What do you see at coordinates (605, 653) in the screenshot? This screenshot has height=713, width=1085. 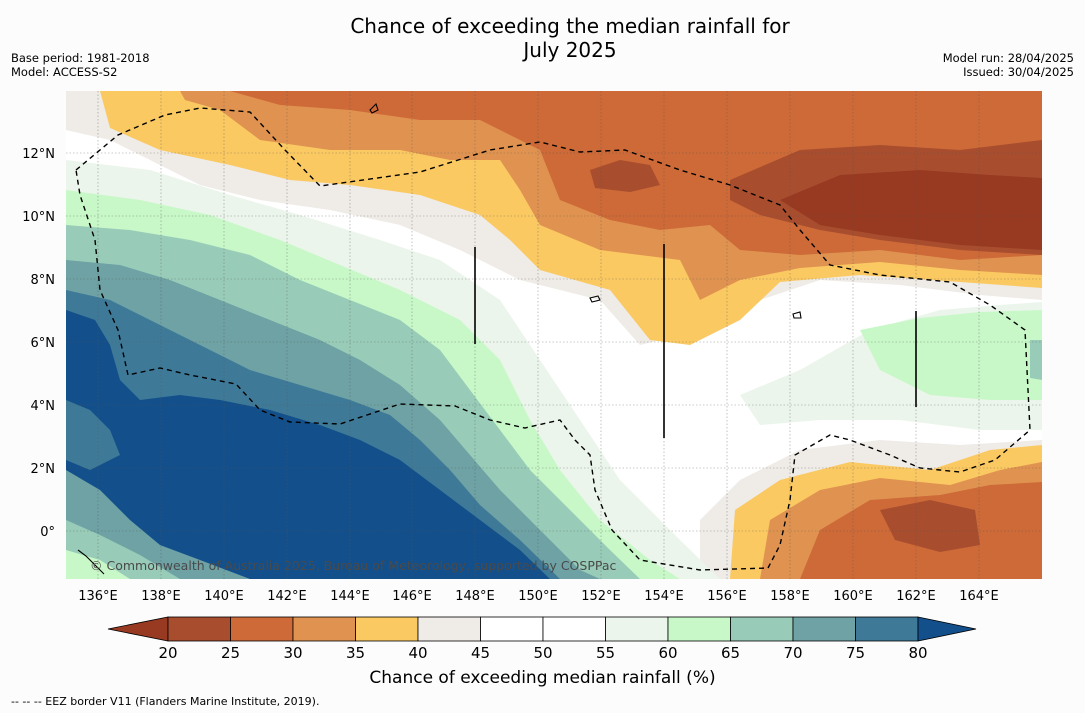 I see `colorbar-tick-label: 55` at bounding box center [605, 653].